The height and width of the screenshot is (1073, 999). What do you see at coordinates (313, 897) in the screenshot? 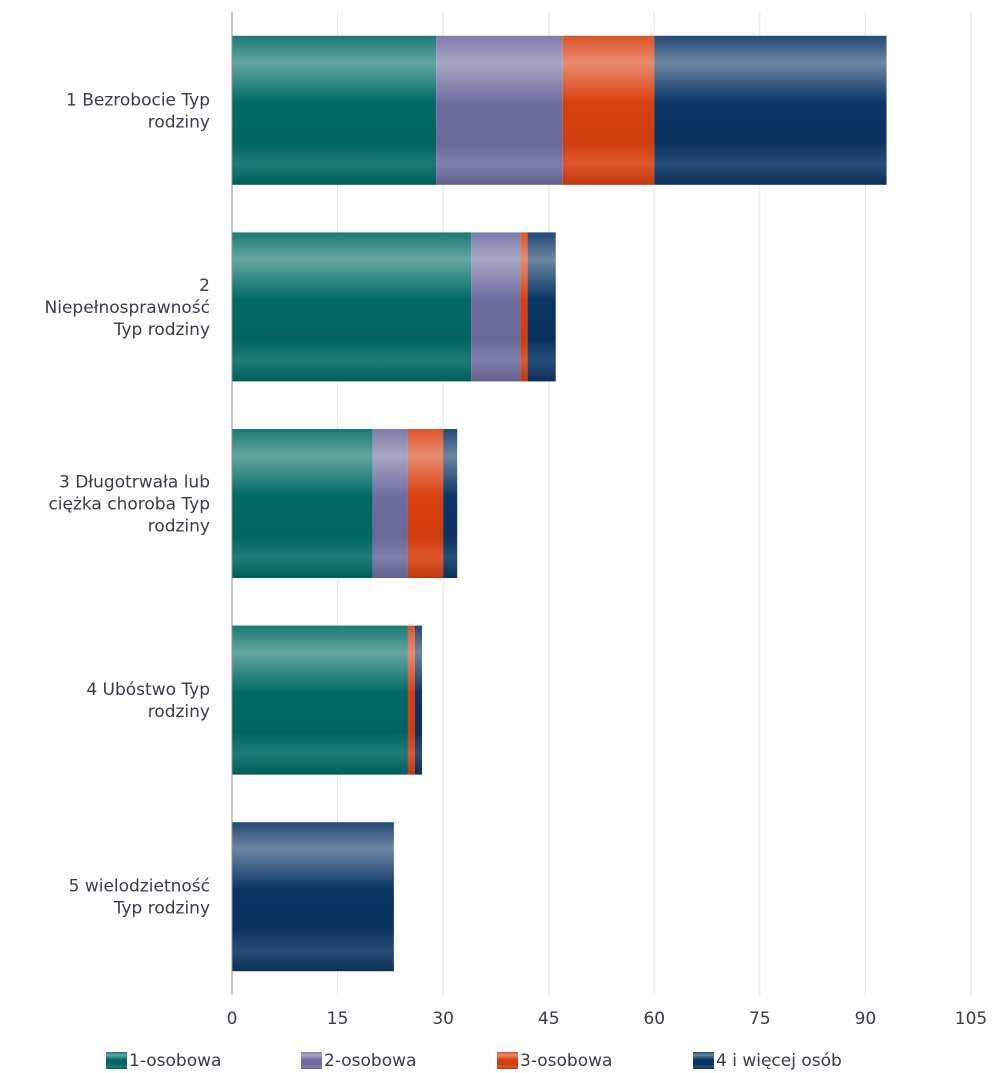
I see `bar-cat5-4-i-wiecej-osob` at bounding box center [313, 897].